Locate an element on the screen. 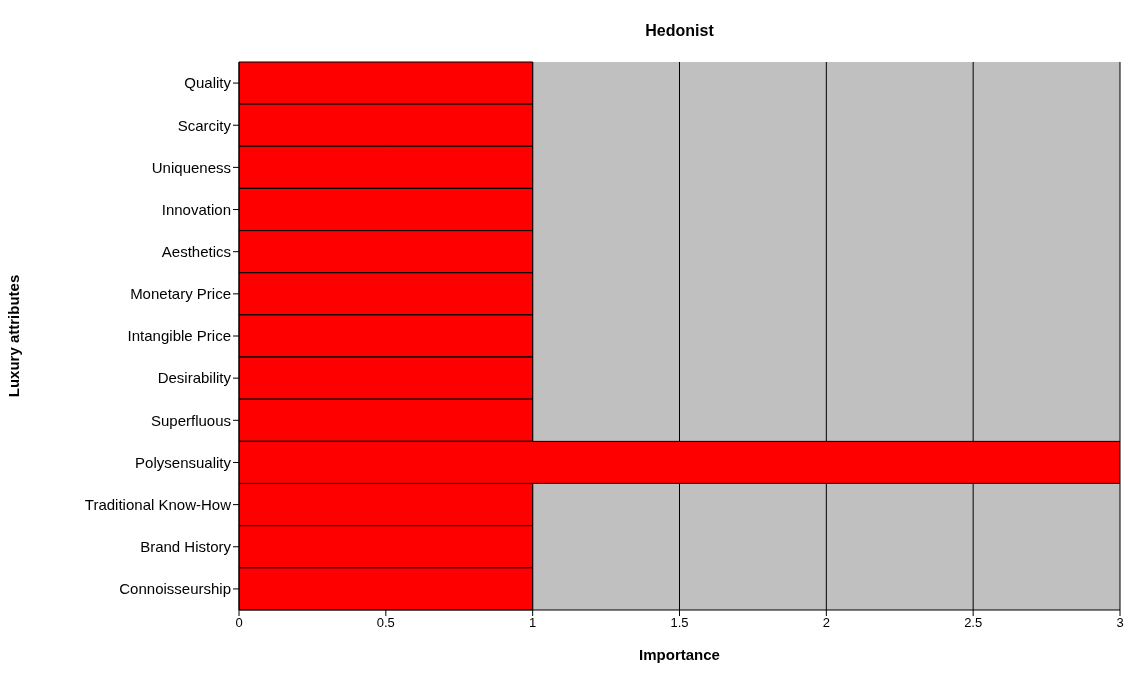 Image resolution: width=1133 pixels, height=677 pixels. y-tick-label: Traditional Know-How is located at coordinates (158, 504).